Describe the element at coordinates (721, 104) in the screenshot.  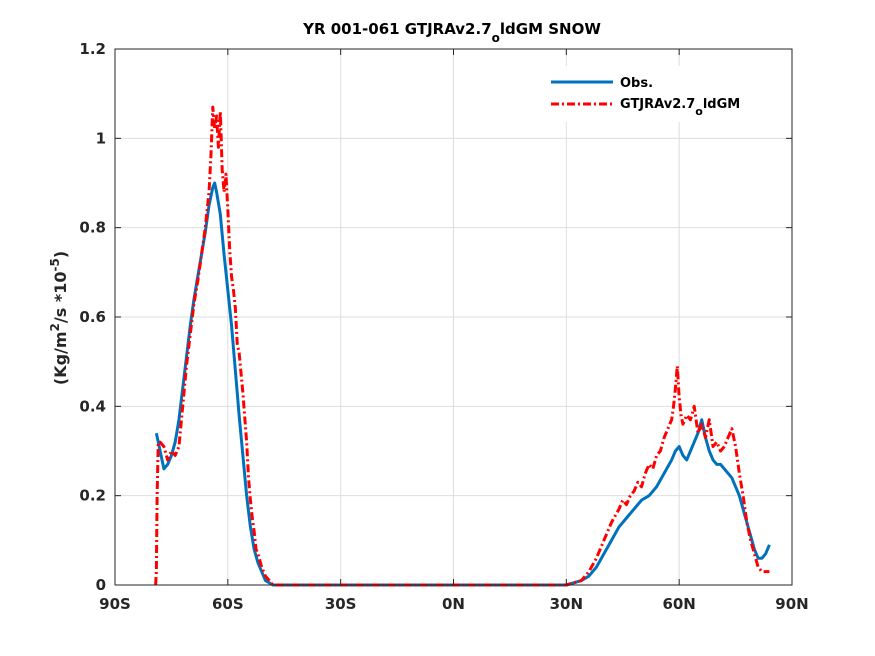
I see `legend-label-model-rest: ldGM` at that location.